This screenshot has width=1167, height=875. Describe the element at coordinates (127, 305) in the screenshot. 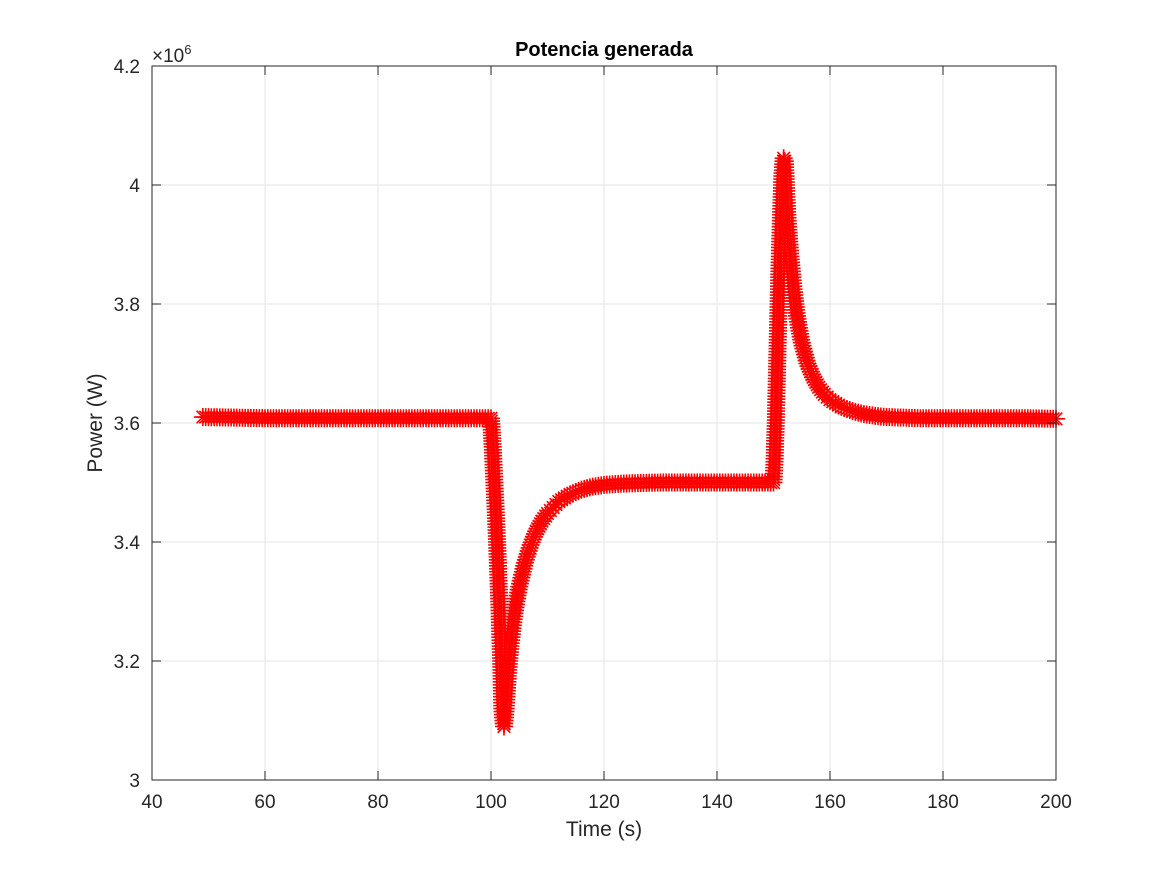

I see `y-tick-label: 3.8` at that location.